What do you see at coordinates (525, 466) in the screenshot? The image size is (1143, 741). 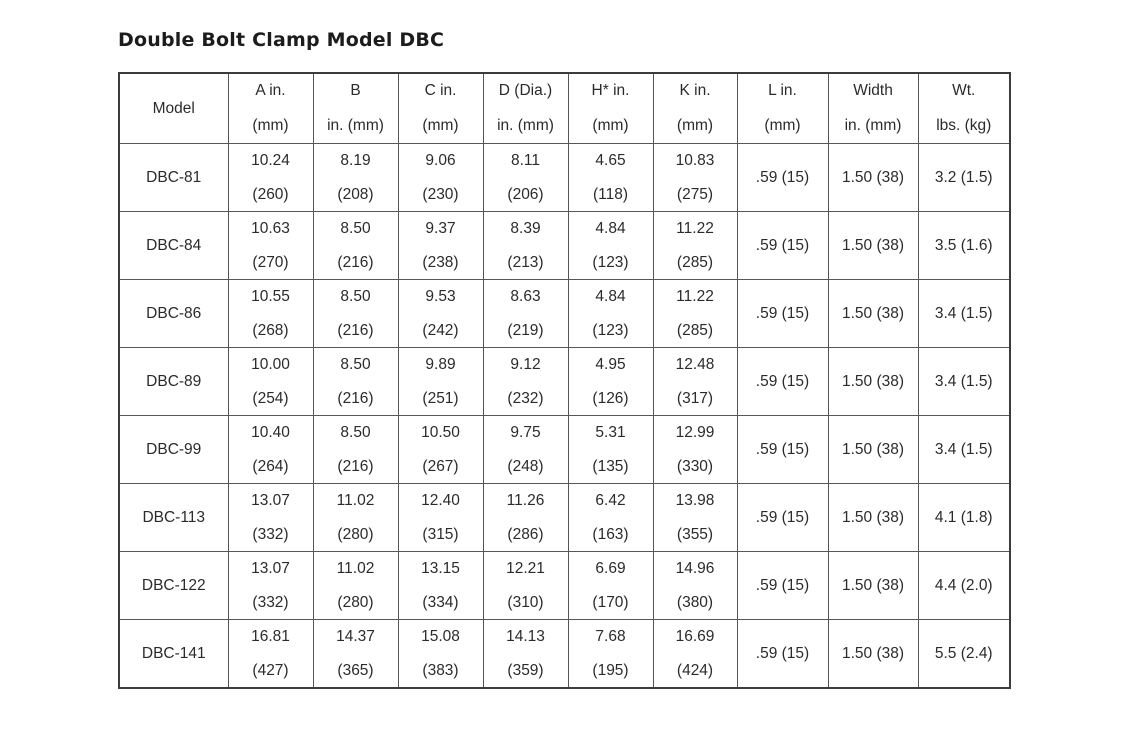 I see `value-mm: (248)` at bounding box center [525, 466].